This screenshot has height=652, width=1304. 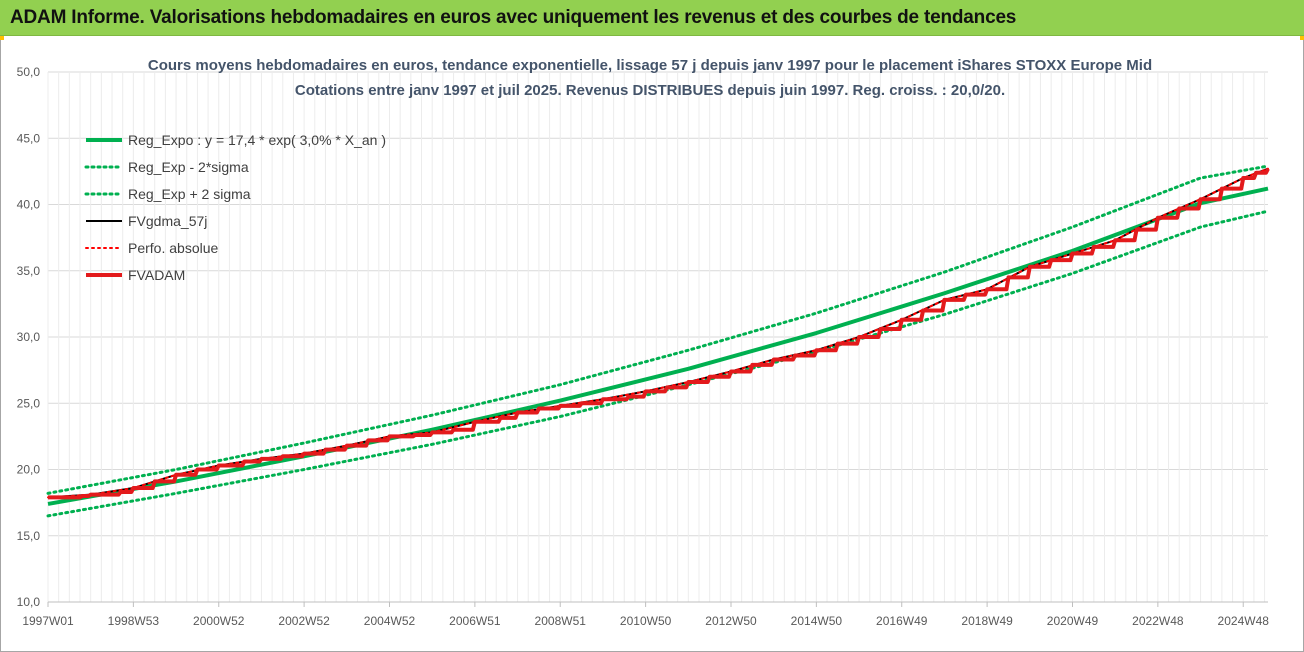 I want to click on x-tick-label: 1998W53, so click(x=134, y=621).